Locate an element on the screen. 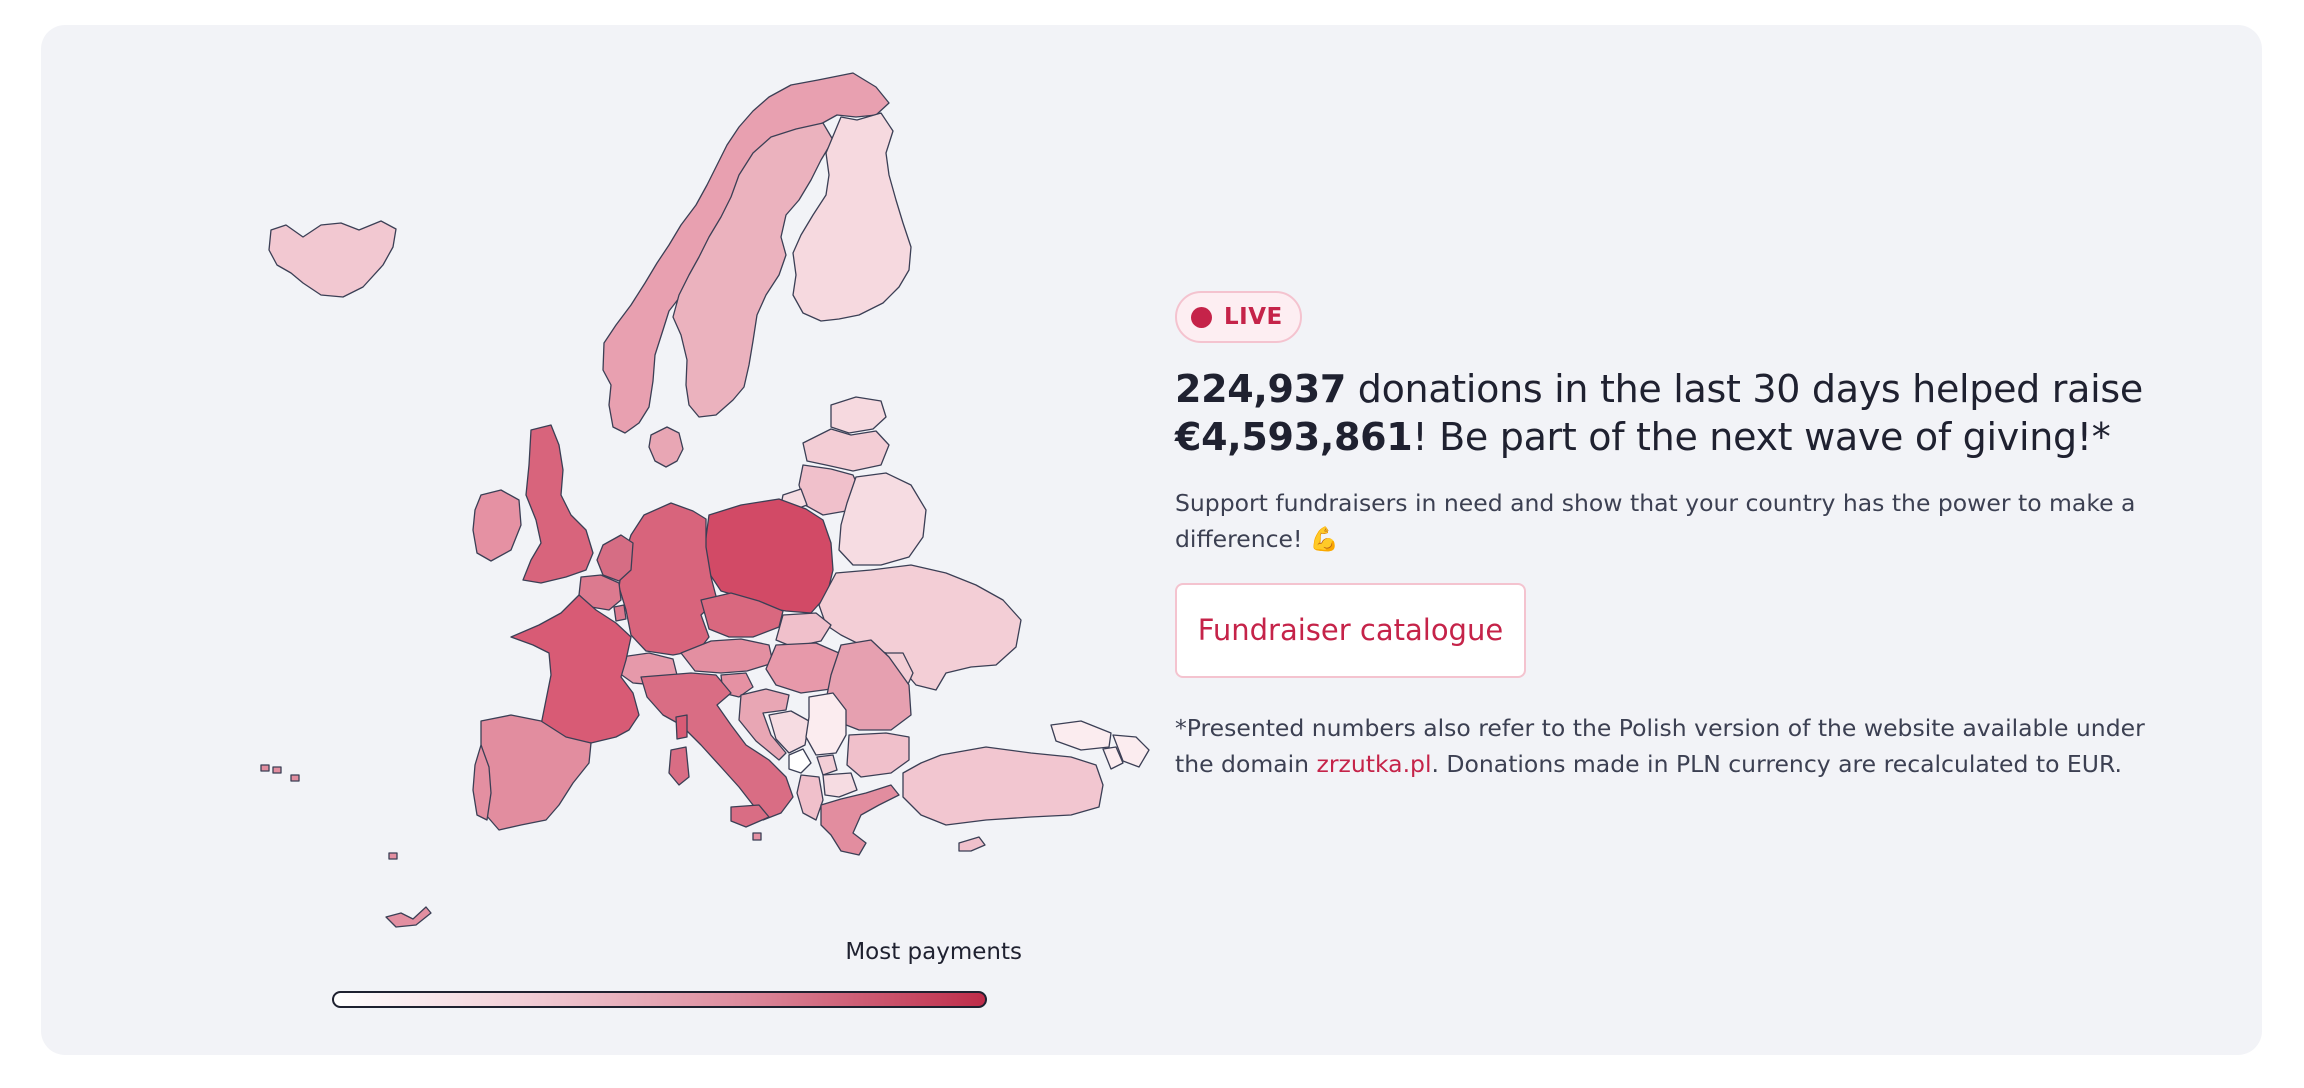 The height and width of the screenshot is (1088, 2304). region-armenia is located at coordinates (1113, 758).